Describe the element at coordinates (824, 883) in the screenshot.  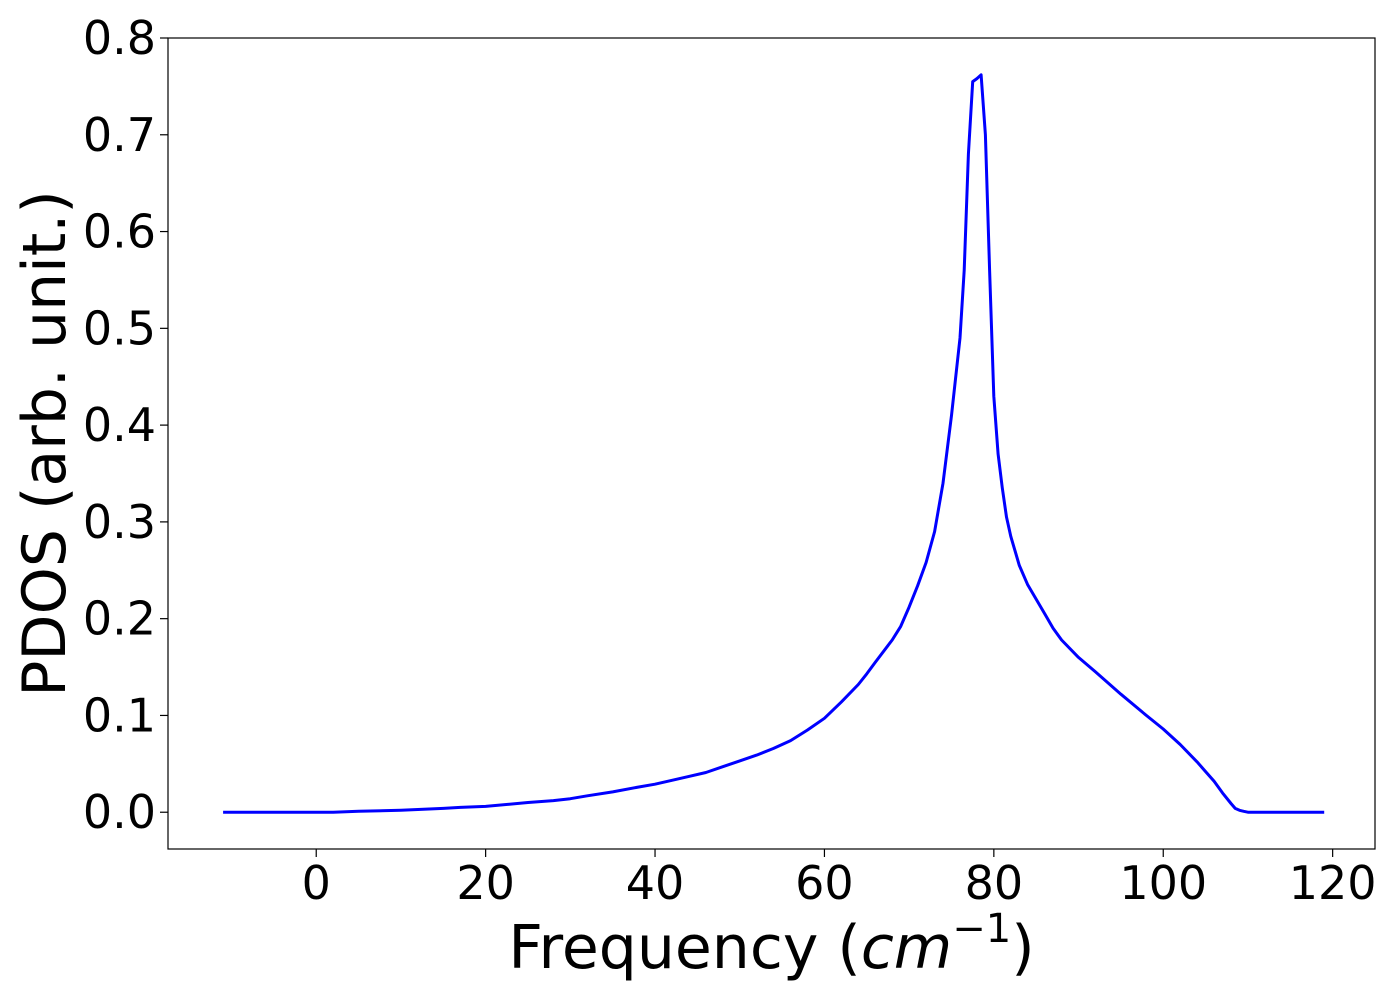
I see `x-tick-label: 60` at that location.